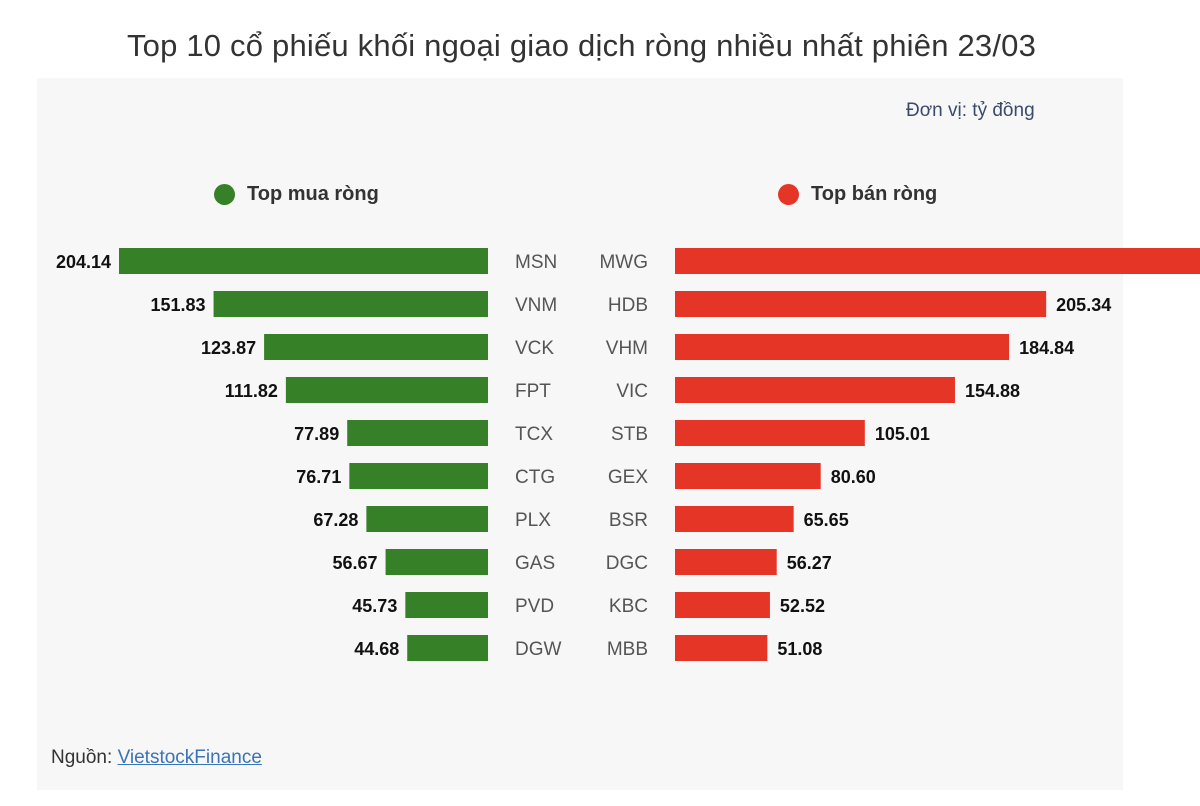 This screenshot has width=1200, height=806. I want to click on sell-bar-vhm, so click(842, 347).